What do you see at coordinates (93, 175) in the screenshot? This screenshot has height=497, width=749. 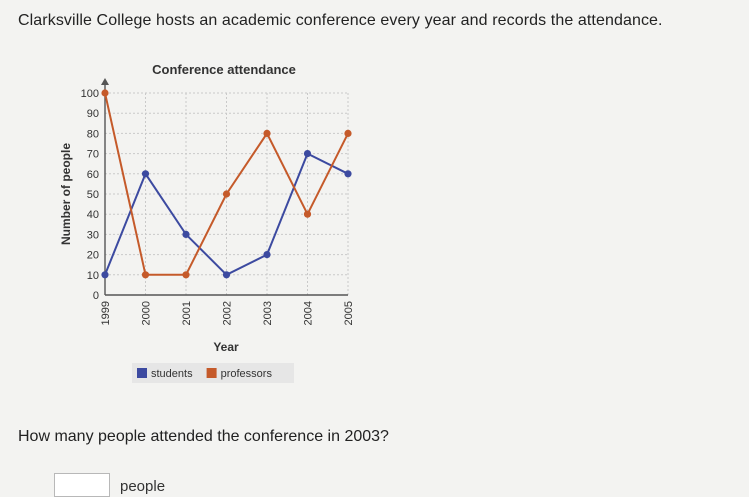 I see `y-tick-label: 60` at bounding box center [93, 175].